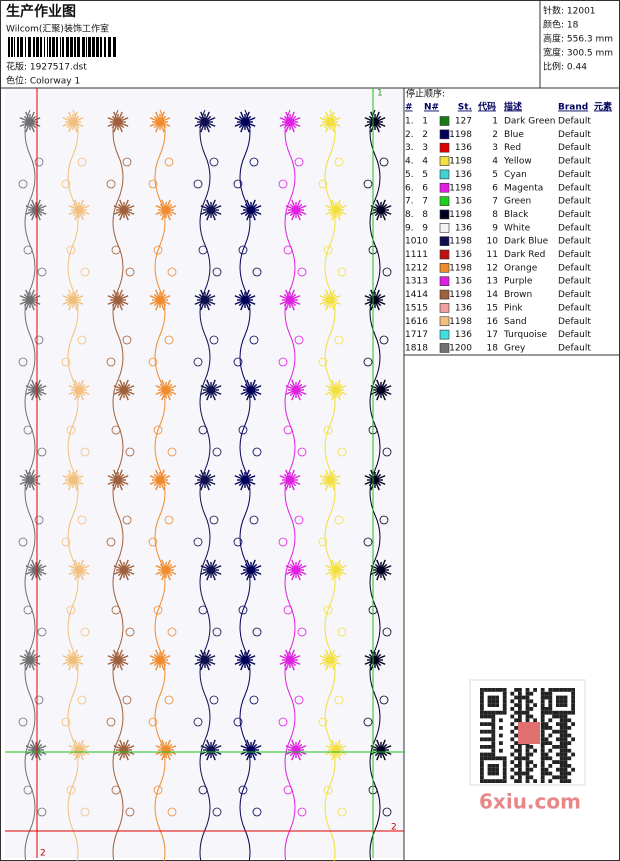  What do you see at coordinates (444, 134) in the screenshot?
I see `swatch` at bounding box center [444, 134].